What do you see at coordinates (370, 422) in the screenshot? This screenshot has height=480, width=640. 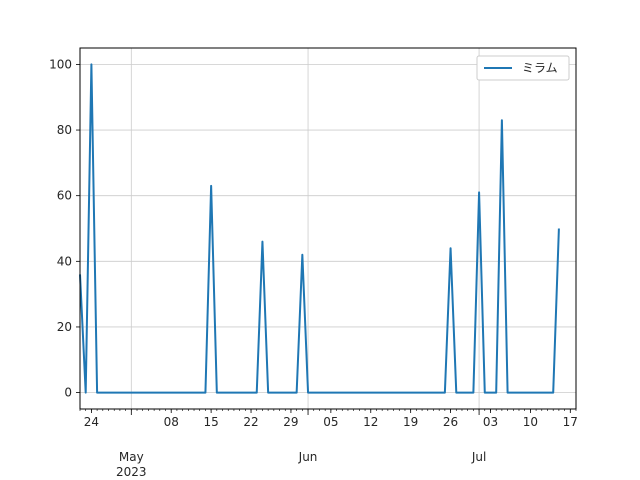 I see `x-minor-tick-label: 12` at bounding box center [370, 422].